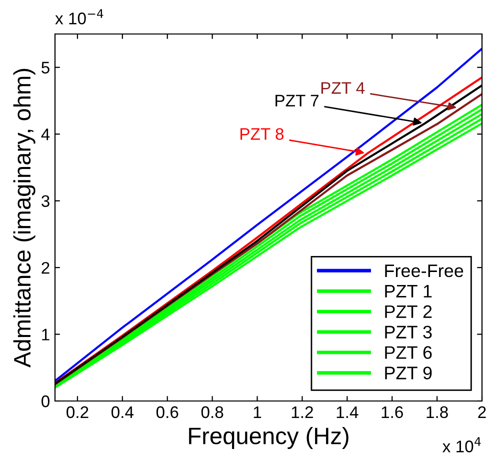  Describe the element at coordinates (46, 201) in the screenshot. I see `y-tick-label: 3` at that location.